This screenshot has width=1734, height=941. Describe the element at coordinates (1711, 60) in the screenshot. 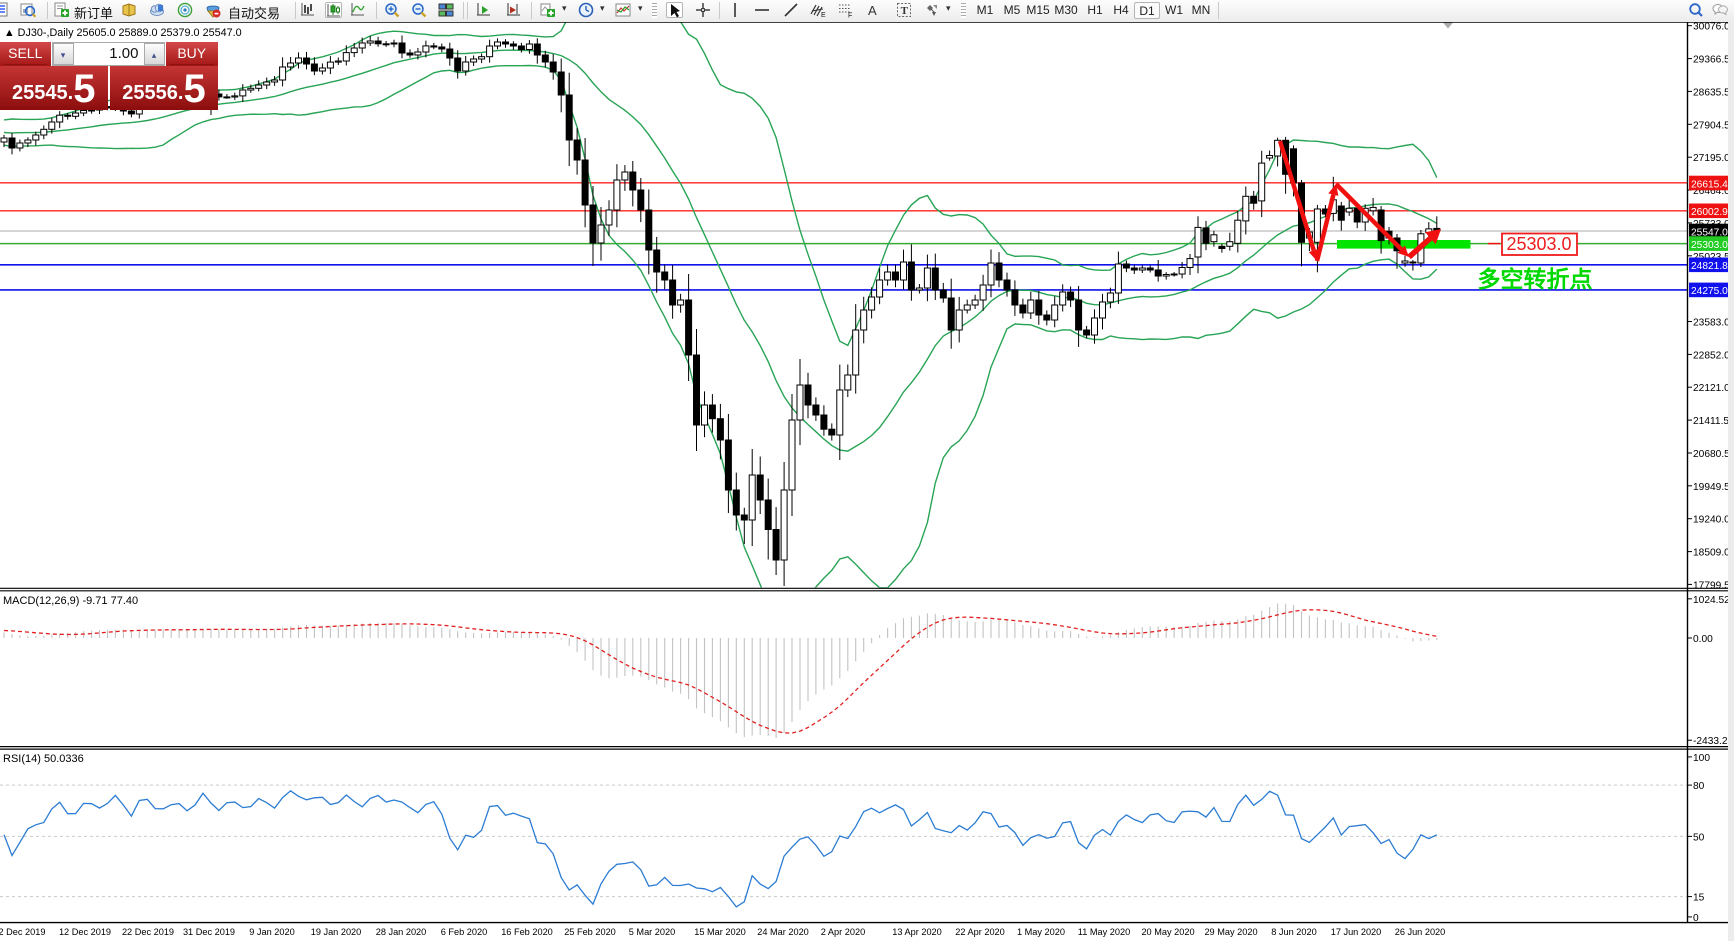

I see `svg-text: 29366.5` at that location.